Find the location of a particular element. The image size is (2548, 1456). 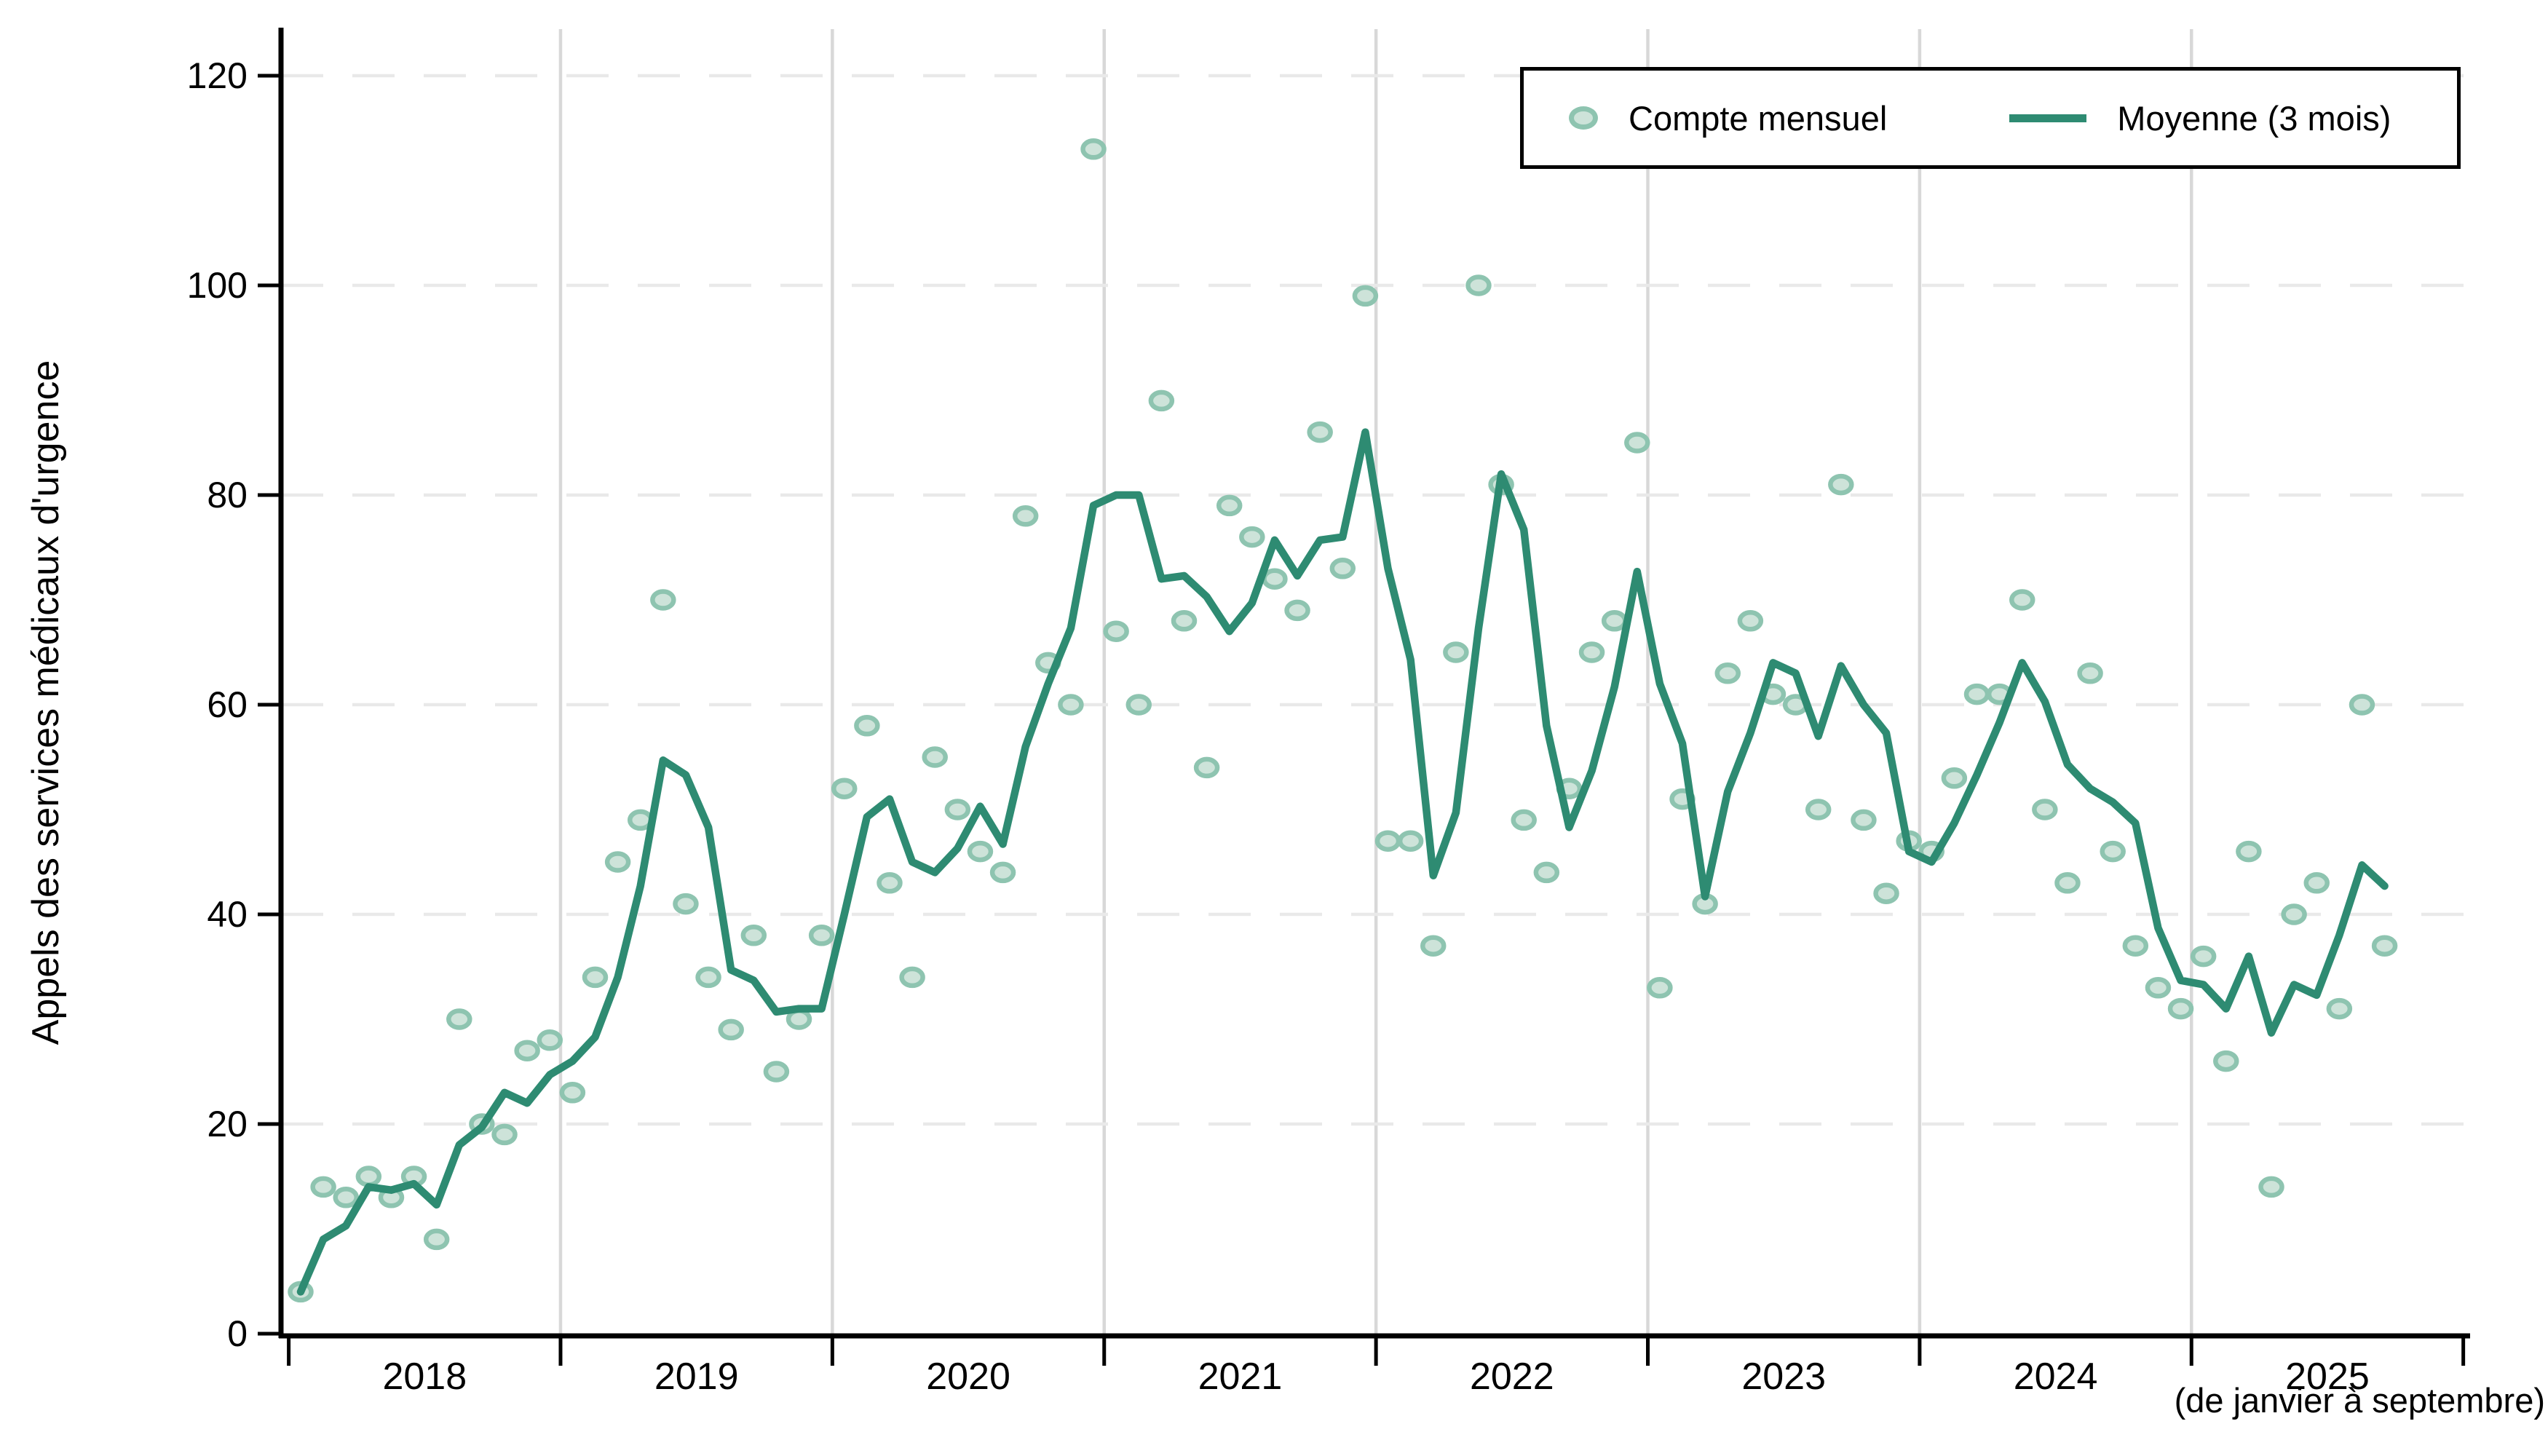

x-axis-note: (de janvier à septembre) is located at coordinates (2359, 1400).